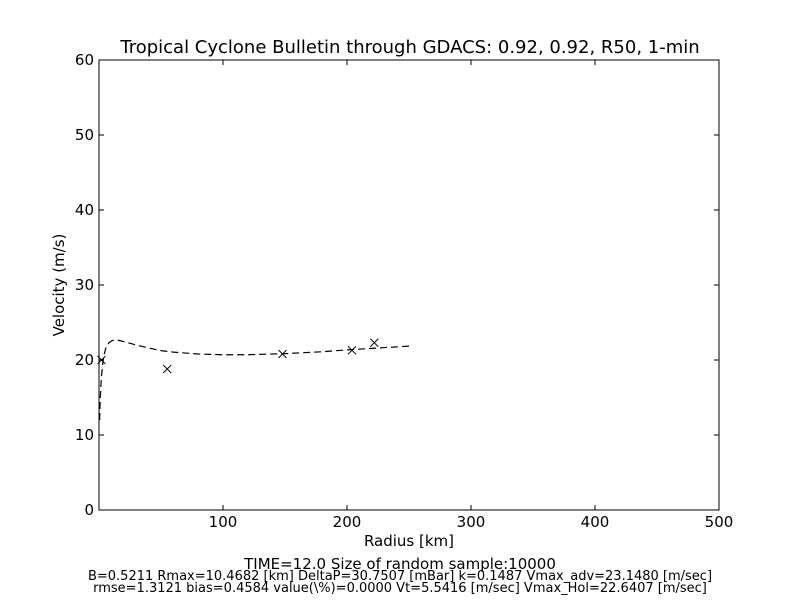 This screenshot has width=800, height=600. Describe the element at coordinates (84, 135) in the screenshot. I see `y-tick-label: 50` at that location.